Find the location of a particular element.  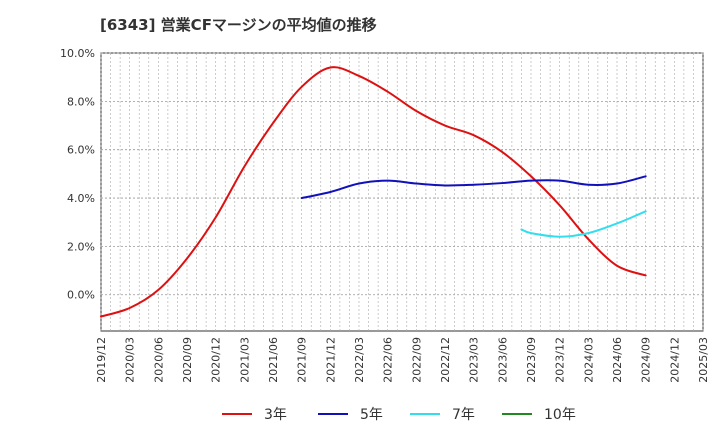

y-tick-label: 10.0% is located at coordinates (77, 53).